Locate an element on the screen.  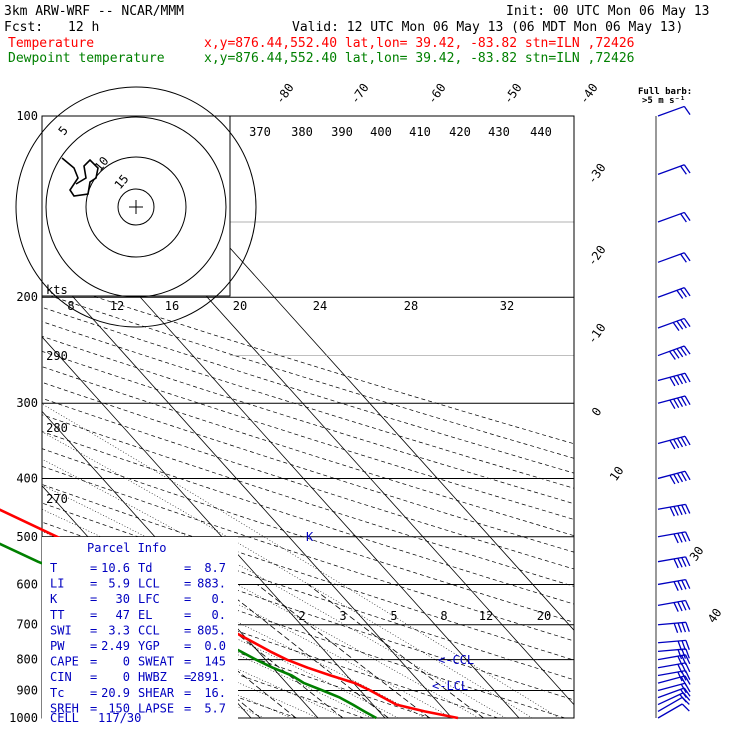
theta-label: 290 is located at coordinates (57, 356).